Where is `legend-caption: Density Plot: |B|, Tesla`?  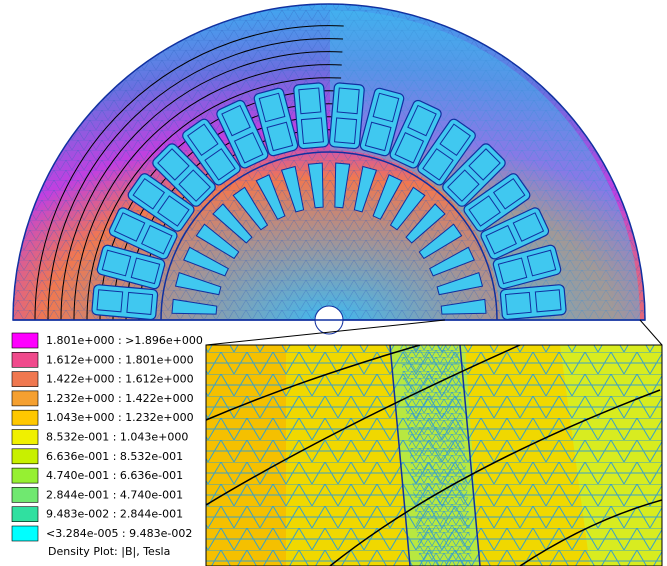
legend-caption: Density Plot: |B|, Tesla is located at coordinates (109, 551).